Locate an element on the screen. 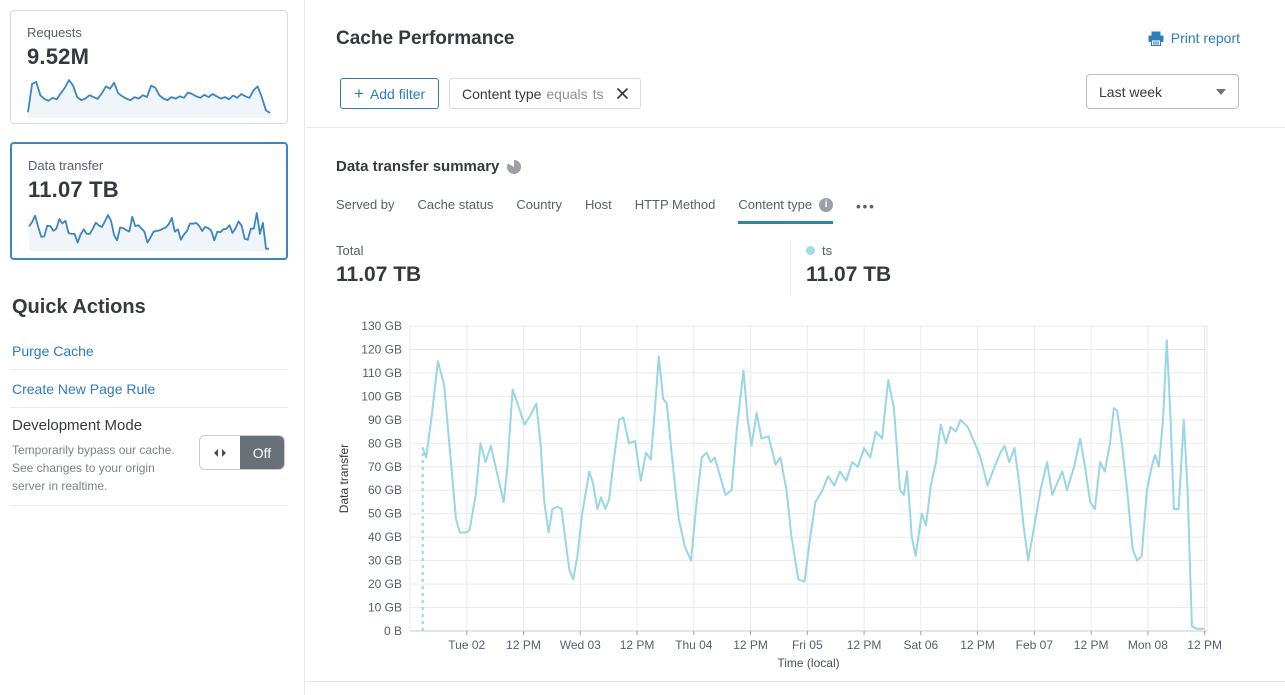 Image resolution: width=1285 pixels, height=695 pixels. tab-country: Country is located at coordinates (539, 209).